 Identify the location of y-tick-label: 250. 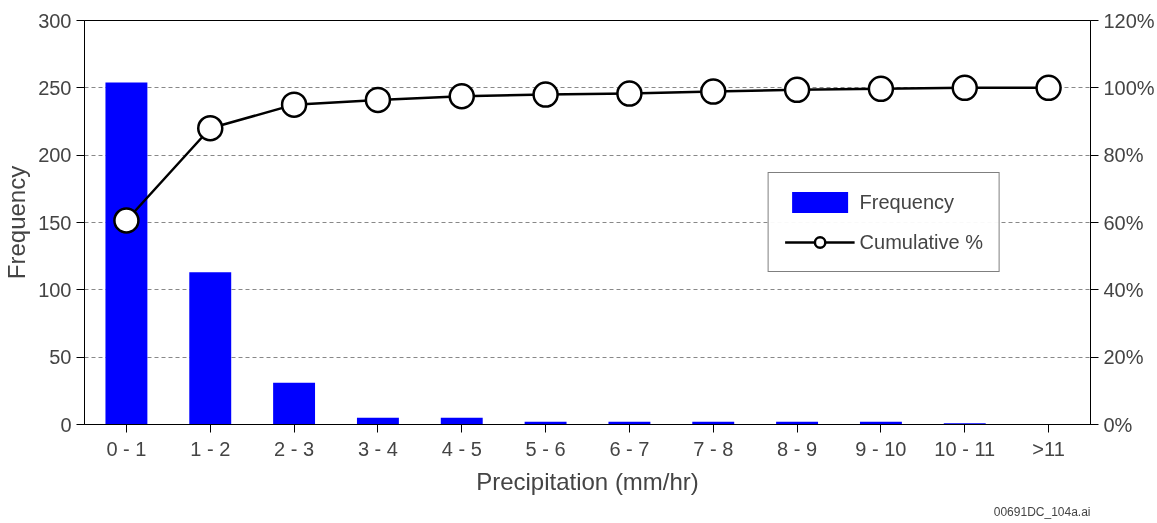
(55, 87).